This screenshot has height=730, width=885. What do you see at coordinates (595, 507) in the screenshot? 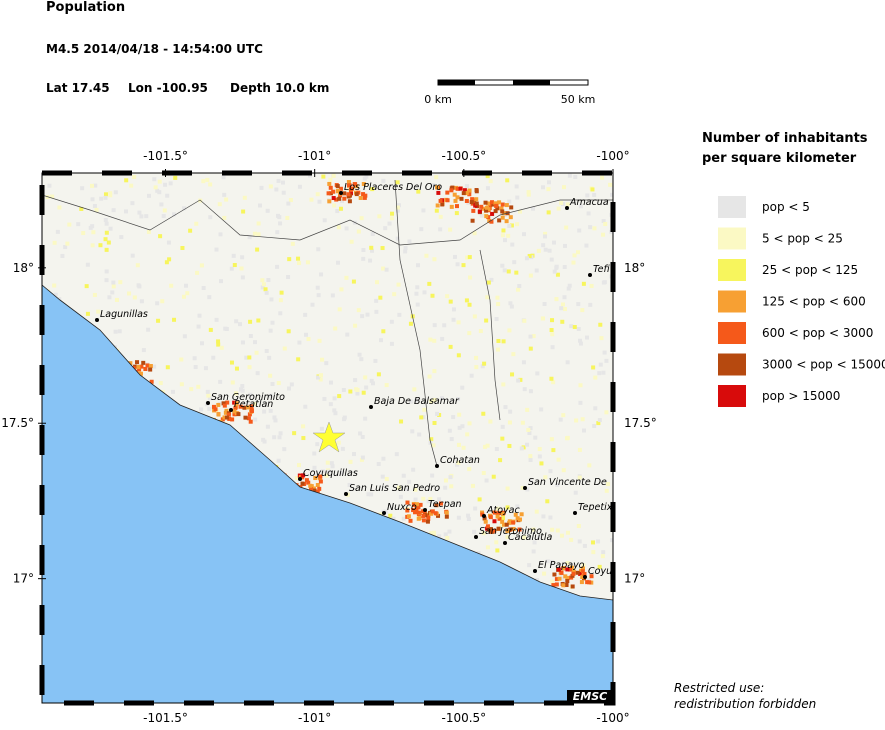
I see `city-label: Tepetix` at bounding box center [595, 507].